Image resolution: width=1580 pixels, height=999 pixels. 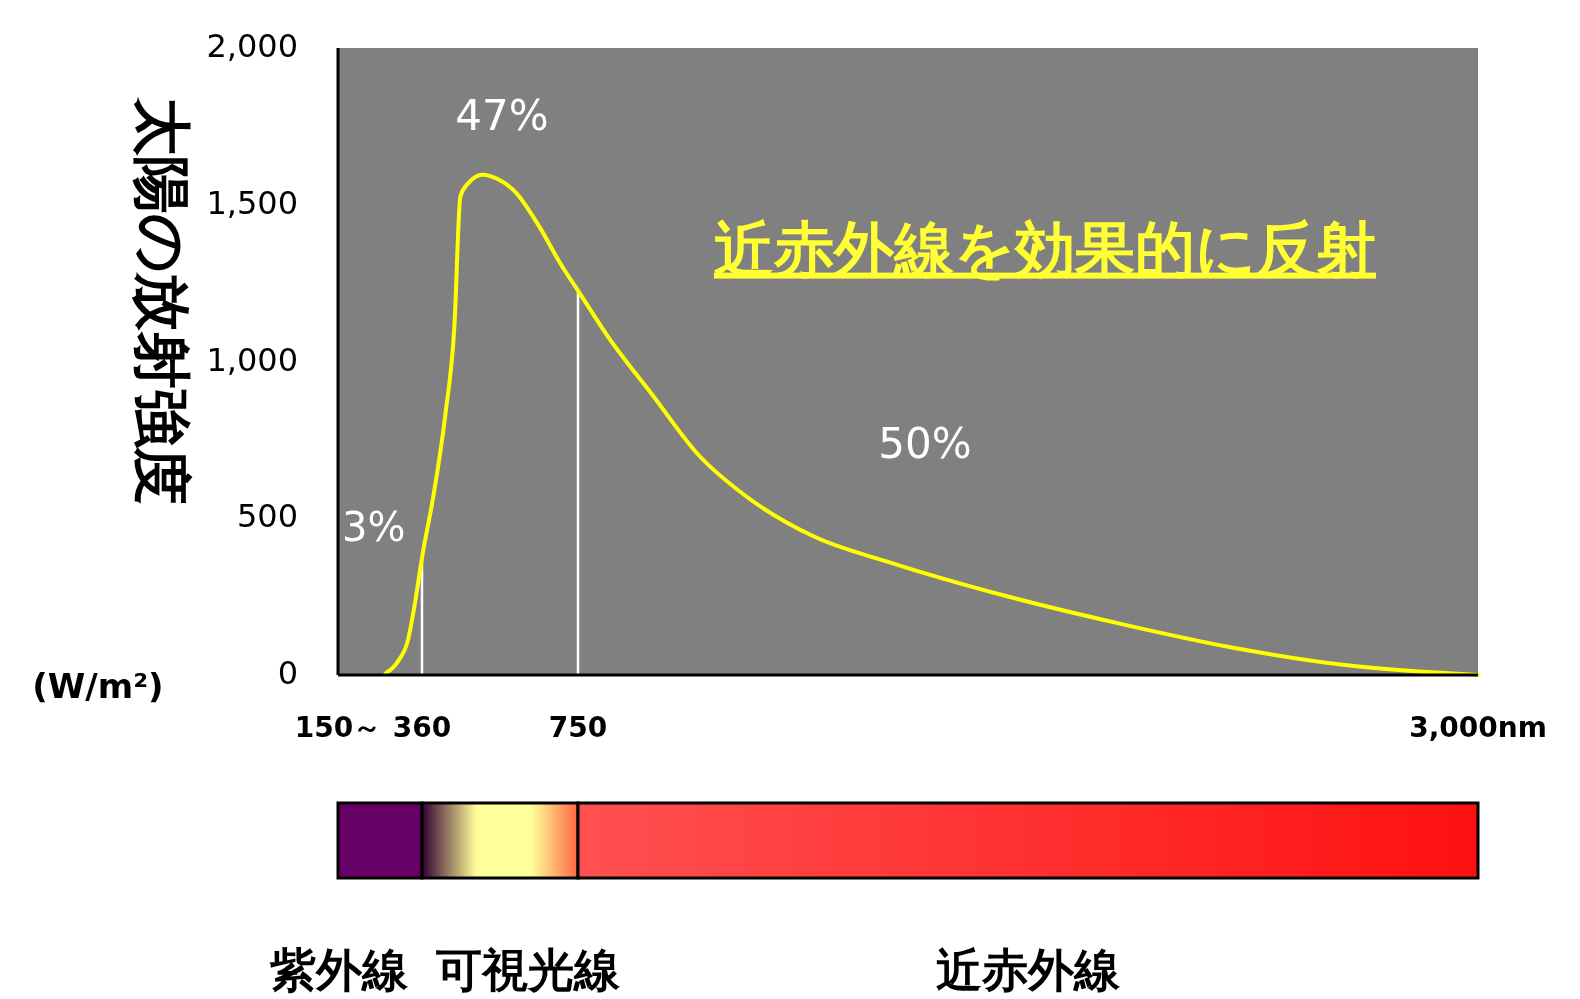 What do you see at coordinates (338, 727) in the screenshot?
I see `x-tick-label: 150～` at bounding box center [338, 727].